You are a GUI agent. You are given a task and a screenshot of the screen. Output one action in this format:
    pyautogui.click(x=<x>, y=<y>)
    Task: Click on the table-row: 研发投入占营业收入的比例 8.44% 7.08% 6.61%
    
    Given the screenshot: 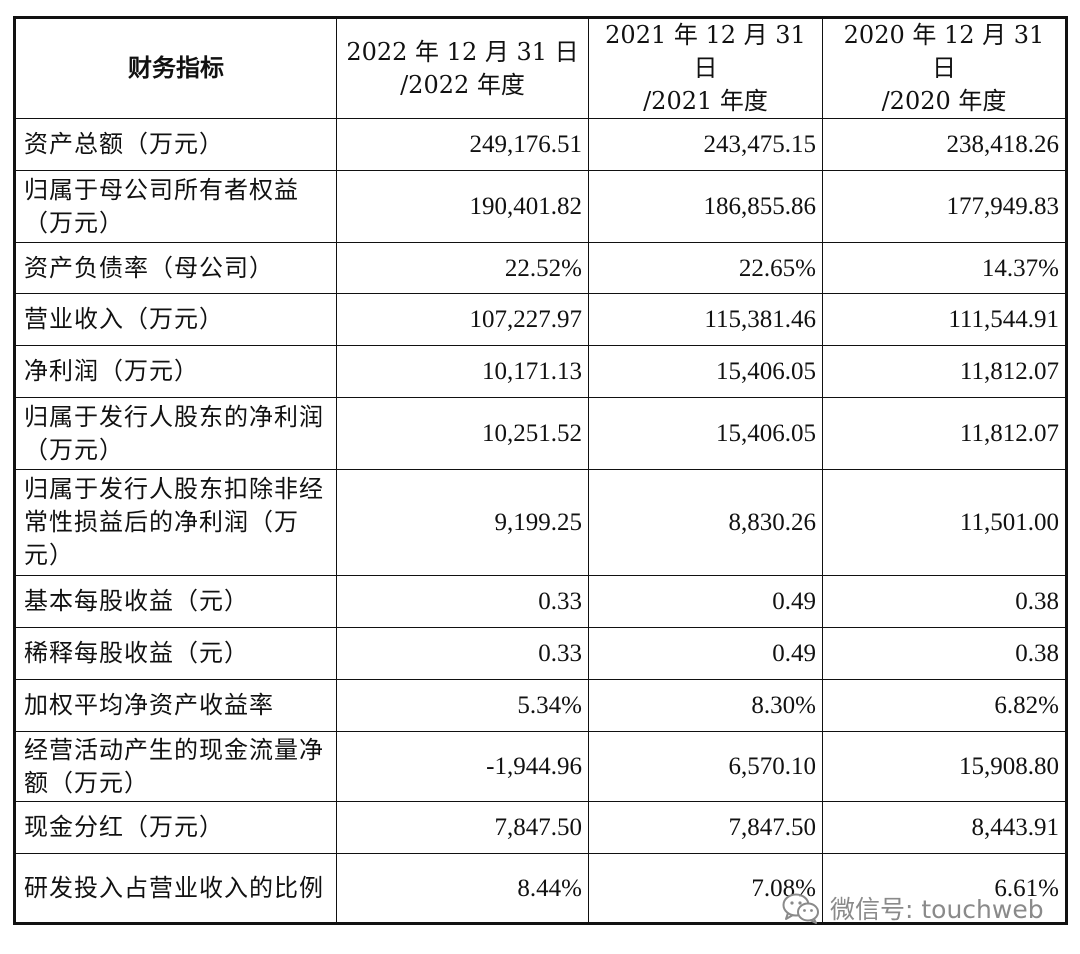 What is the action you would take?
    pyautogui.click(x=540, y=888)
    